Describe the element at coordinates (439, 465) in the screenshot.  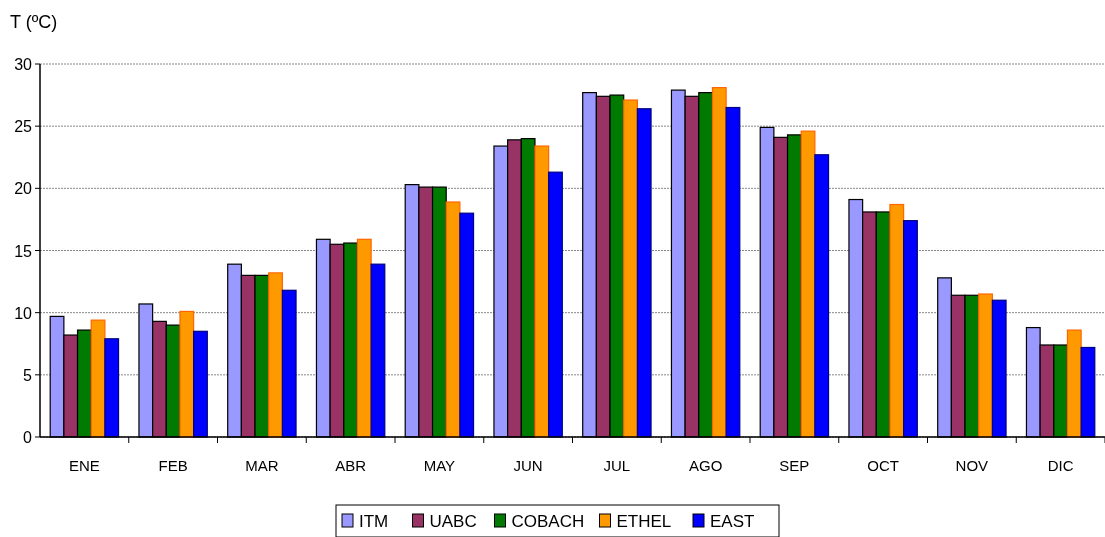
I see `x-tick-label: MAY` at that location.